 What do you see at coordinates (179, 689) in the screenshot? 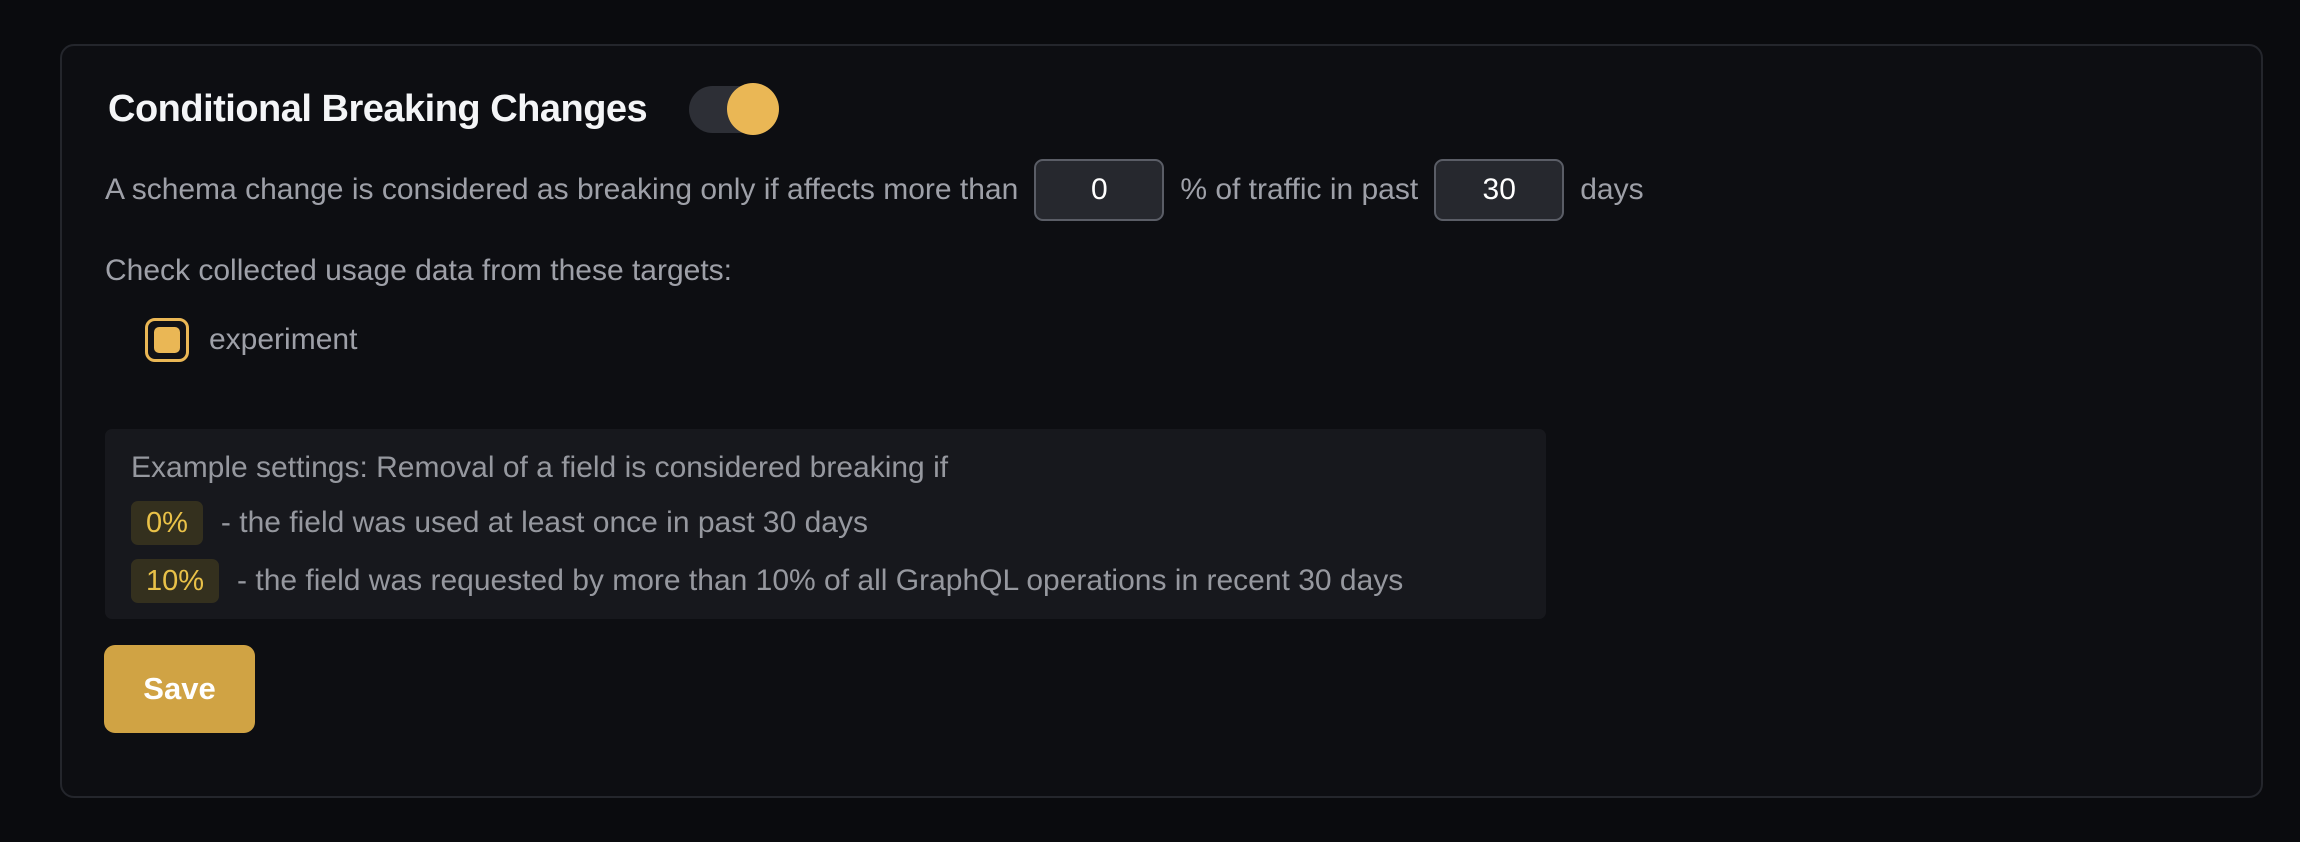
I see `save-button: Save` at bounding box center [179, 689].